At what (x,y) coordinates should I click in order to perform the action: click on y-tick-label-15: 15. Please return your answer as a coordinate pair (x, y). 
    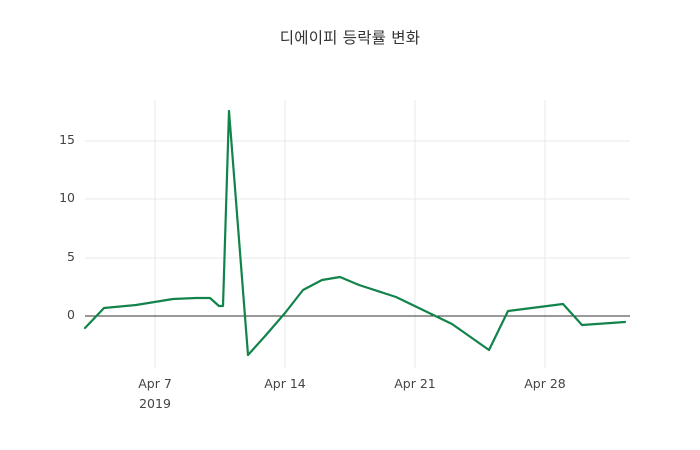
    Looking at the image, I should click on (67, 139).